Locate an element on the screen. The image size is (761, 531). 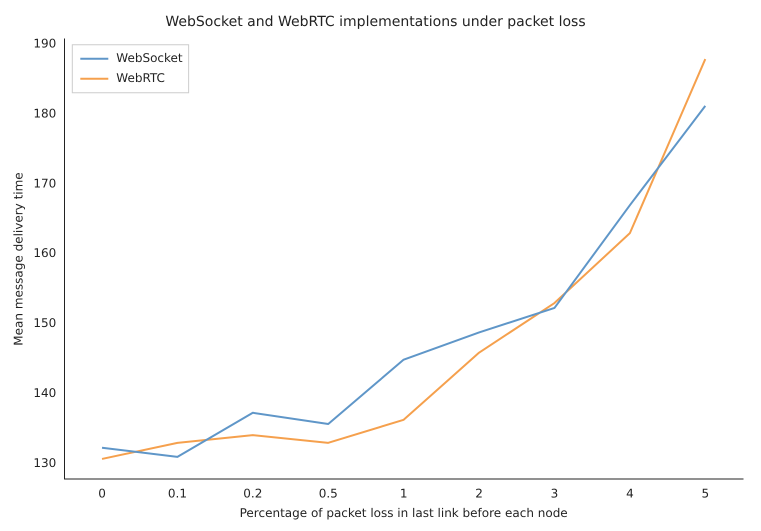
legend-label: WebSocket is located at coordinates (149, 57).